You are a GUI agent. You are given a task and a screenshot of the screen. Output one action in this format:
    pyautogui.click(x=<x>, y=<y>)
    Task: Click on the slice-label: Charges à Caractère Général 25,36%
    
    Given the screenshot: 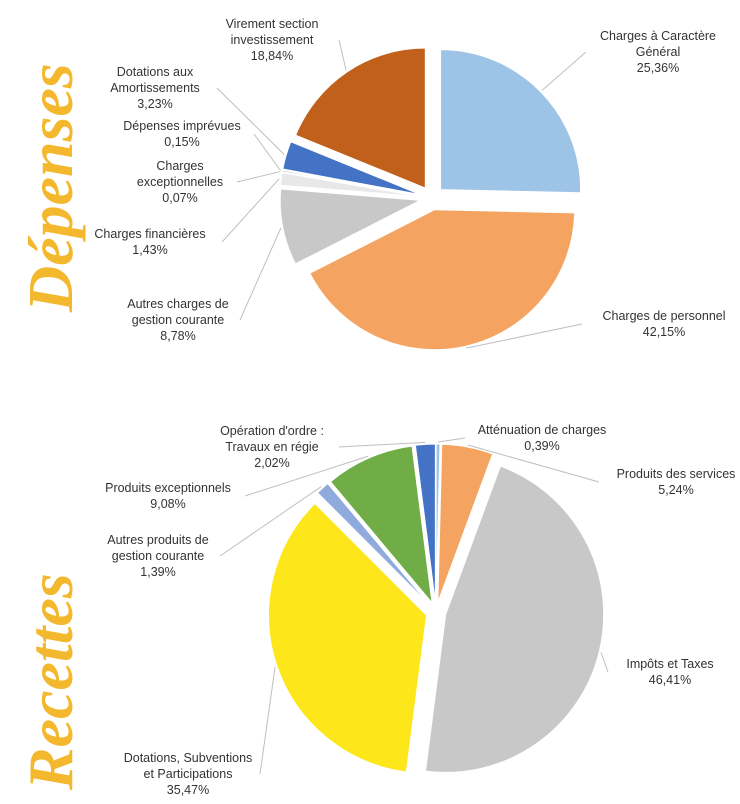 What is the action you would take?
    pyautogui.click(x=658, y=52)
    